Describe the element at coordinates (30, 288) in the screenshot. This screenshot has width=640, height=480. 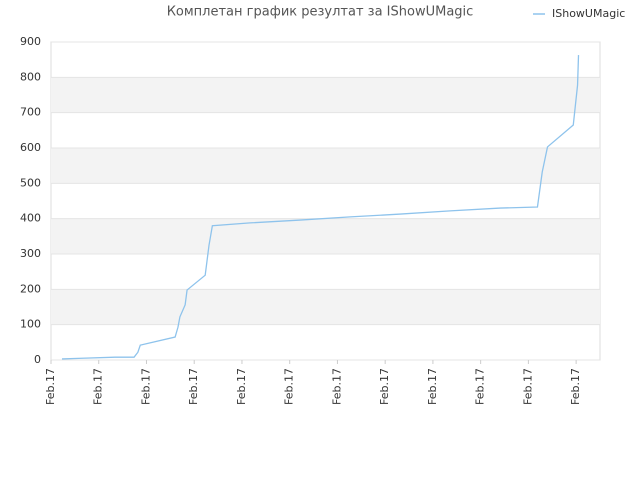
I see `y-tick-label: 200` at that location.